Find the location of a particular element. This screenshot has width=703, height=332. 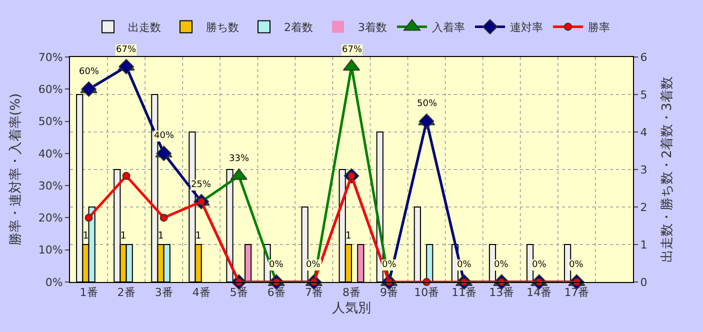

data-label: 40% is located at coordinates (164, 136).